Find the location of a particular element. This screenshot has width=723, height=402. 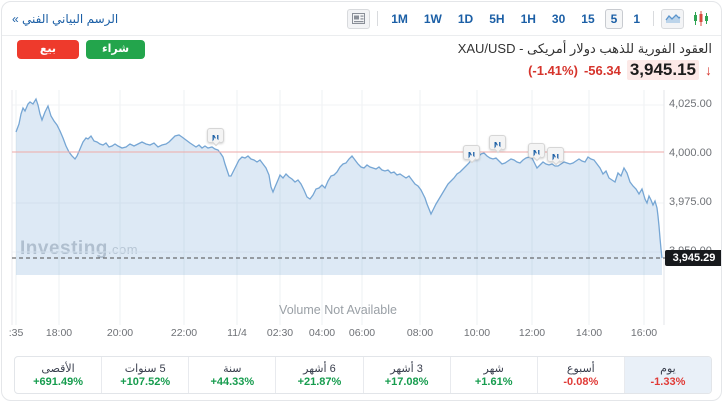

timeframe-5h: 5H is located at coordinates (496, 19).